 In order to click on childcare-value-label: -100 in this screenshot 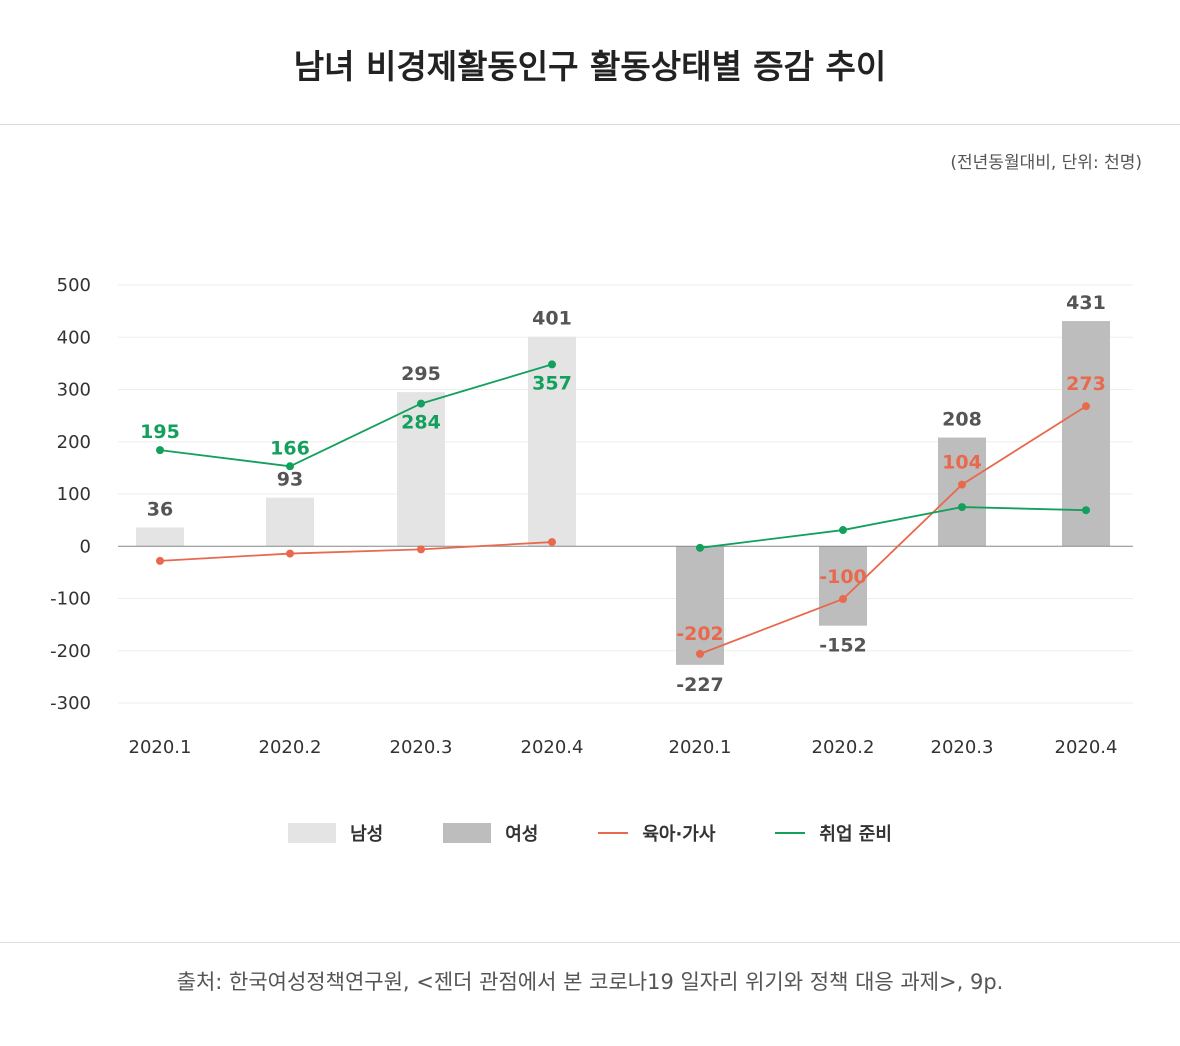, I will do `click(843, 577)`.